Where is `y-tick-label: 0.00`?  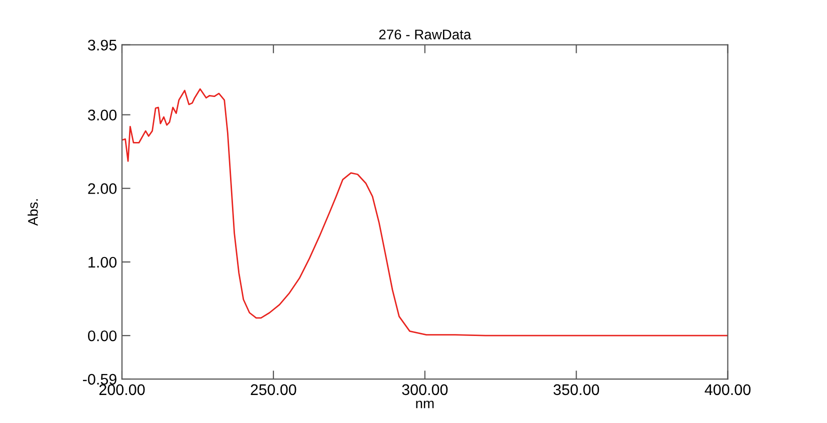
y-tick-label: 0.00 is located at coordinates (102, 336).